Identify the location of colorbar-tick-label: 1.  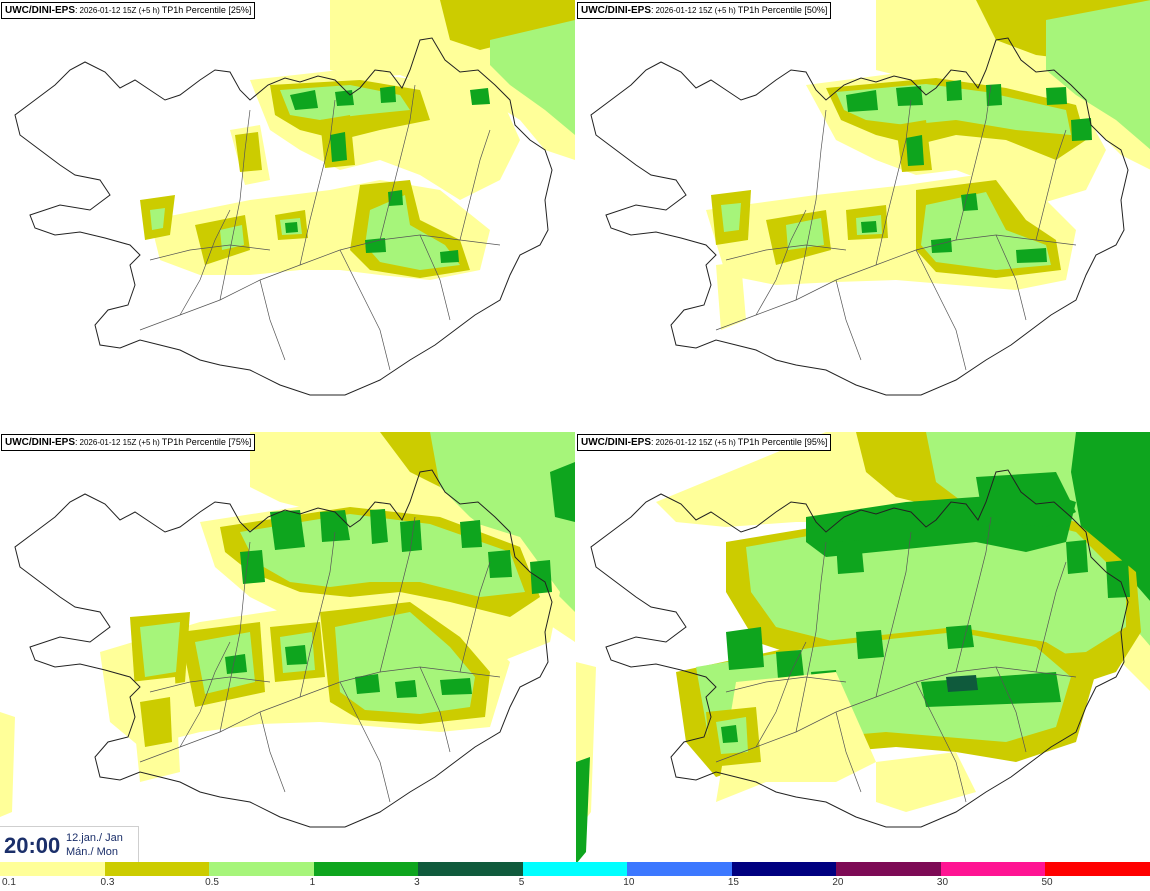
(312, 882).